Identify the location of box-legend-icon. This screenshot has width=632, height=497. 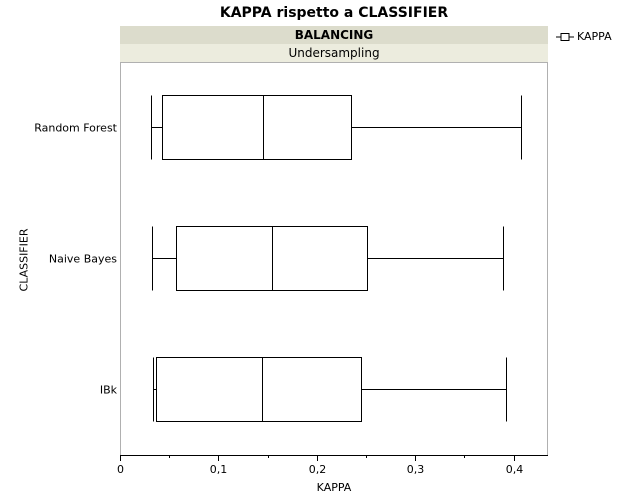
(565, 36).